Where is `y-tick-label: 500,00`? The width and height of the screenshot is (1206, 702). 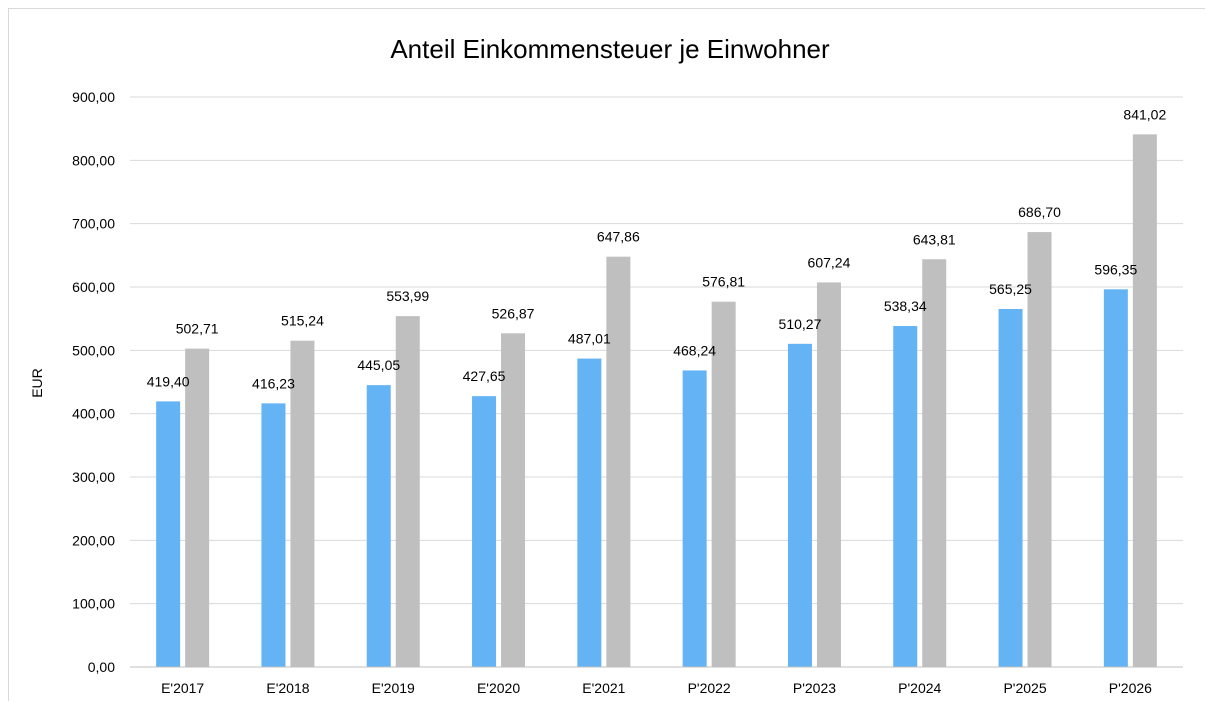
y-tick-label: 500,00 is located at coordinates (93, 350).